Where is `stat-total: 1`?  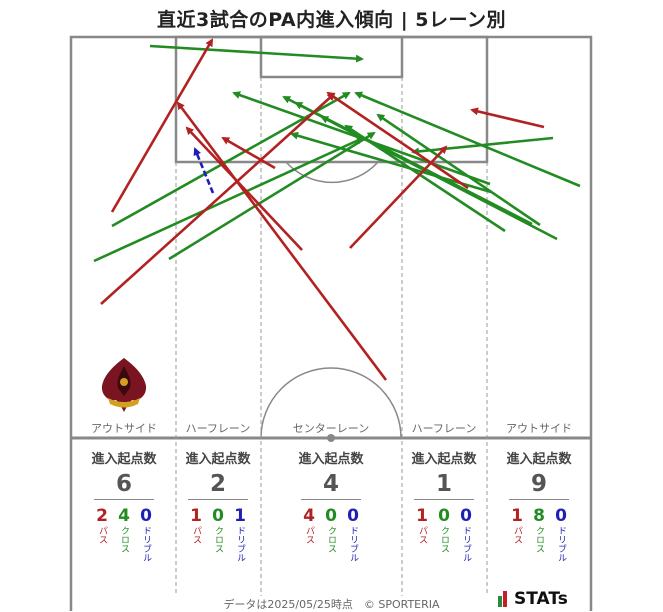
stat-total: 1 is located at coordinates (444, 484).